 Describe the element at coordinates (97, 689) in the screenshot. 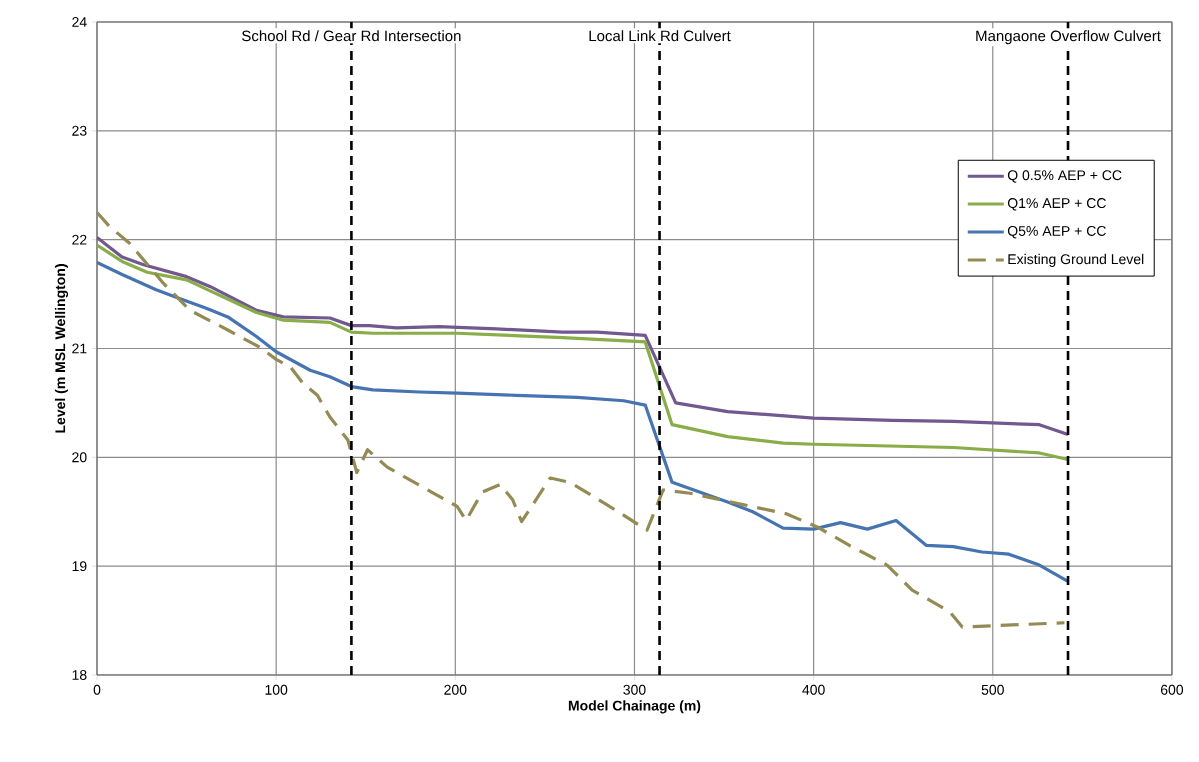

I see `x-tick-label: 0` at that location.